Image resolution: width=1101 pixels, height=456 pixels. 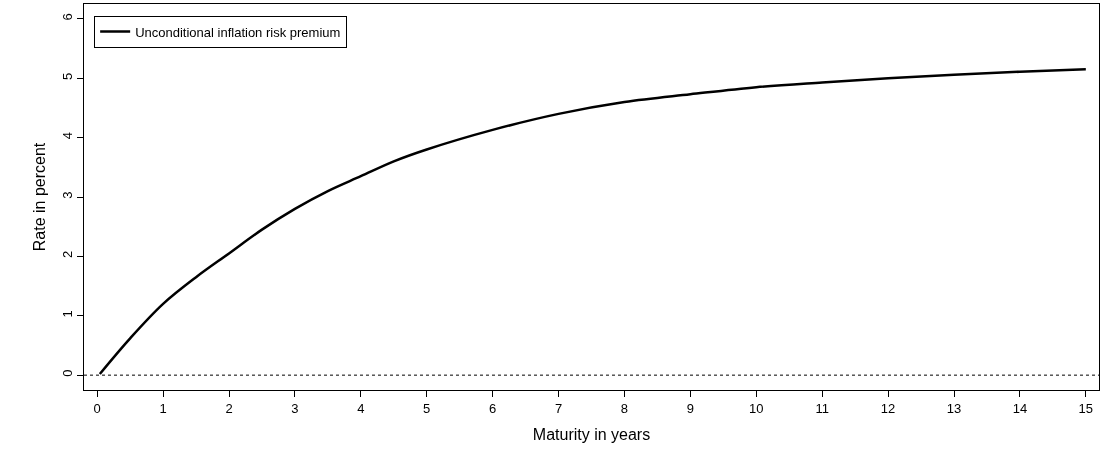 What do you see at coordinates (67, 195) in the screenshot?
I see `y-tick-label: 3` at bounding box center [67, 195].